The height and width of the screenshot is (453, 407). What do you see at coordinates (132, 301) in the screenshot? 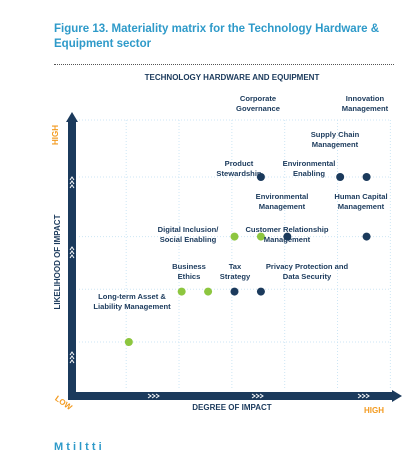
I see `data-label: Long-term Asset & Liability Management` at bounding box center [132, 301].